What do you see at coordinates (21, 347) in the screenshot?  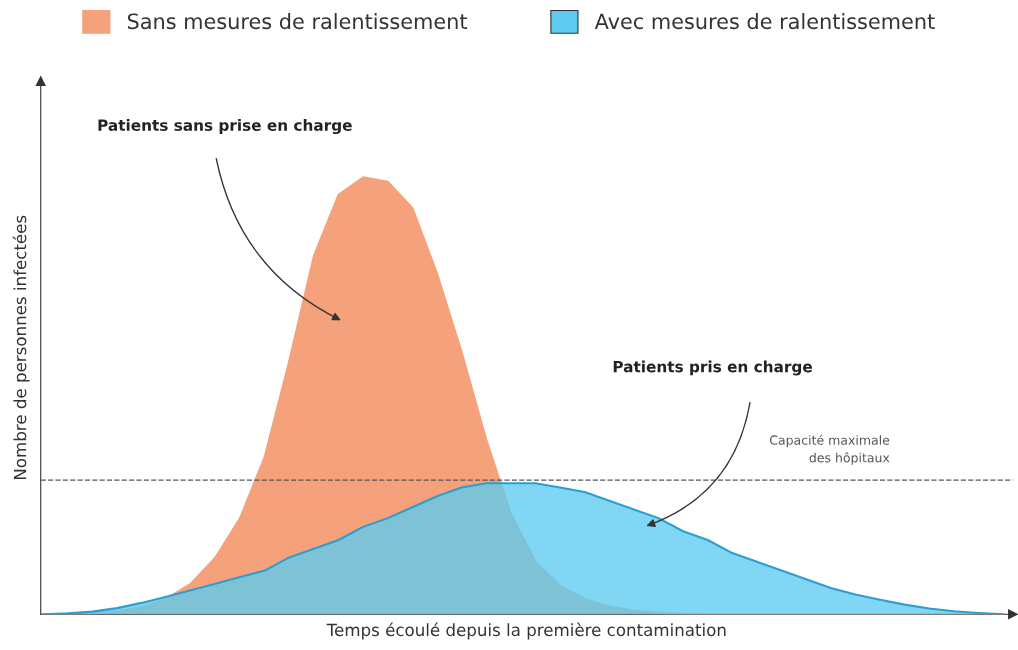 I see `y-axis-title: Nombre de personnes infectées` at bounding box center [21, 347].